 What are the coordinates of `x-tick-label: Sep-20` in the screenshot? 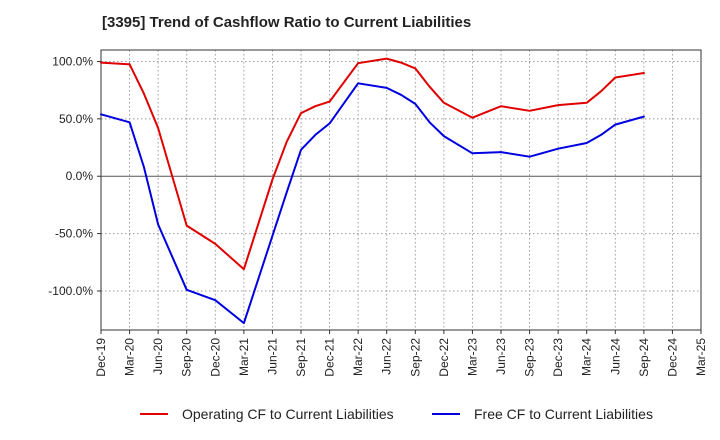 It's located at (187, 357).